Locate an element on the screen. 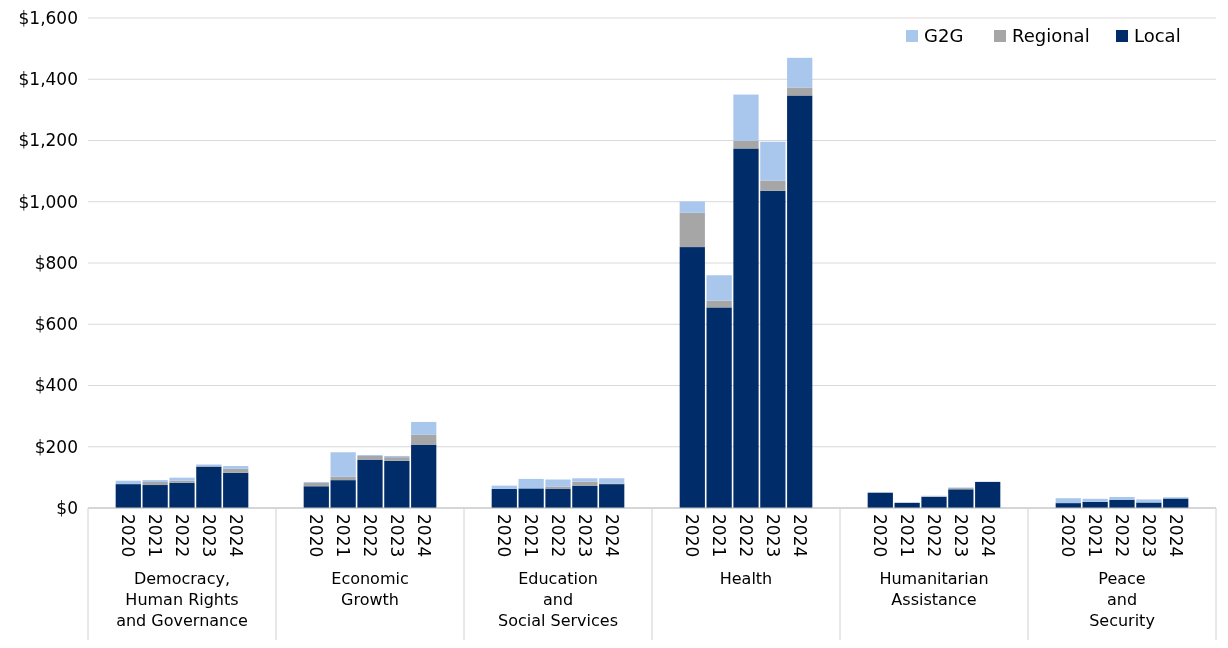 The width and height of the screenshot is (1228, 648). y-tick-label: $600 is located at coordinates (56, 324).